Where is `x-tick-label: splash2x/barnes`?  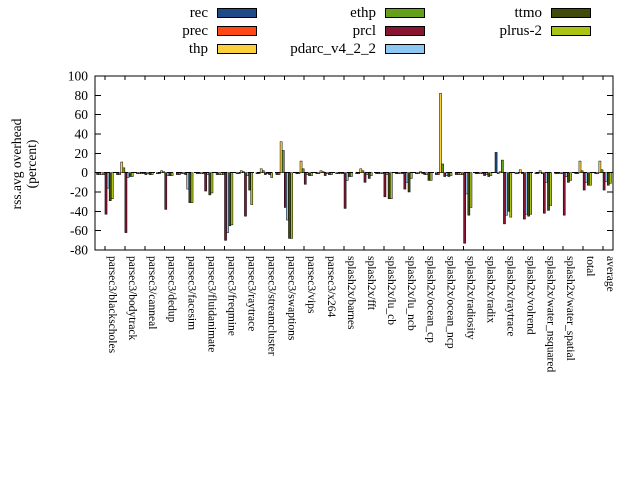 x-tick-label: splash2x/barnes is located at coordinates (351, 293).